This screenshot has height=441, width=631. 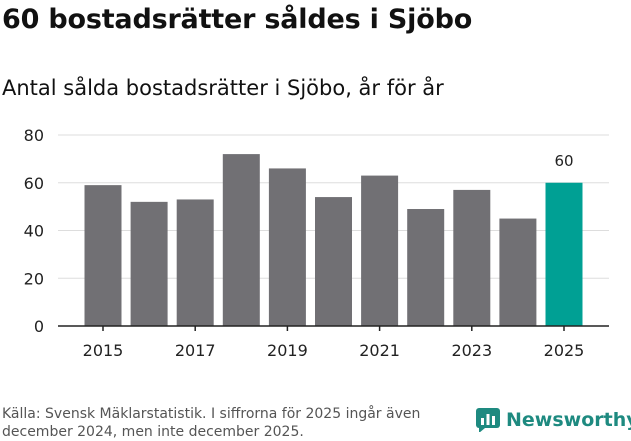 I want to click on bar-2022, so click(x=426, y=267).